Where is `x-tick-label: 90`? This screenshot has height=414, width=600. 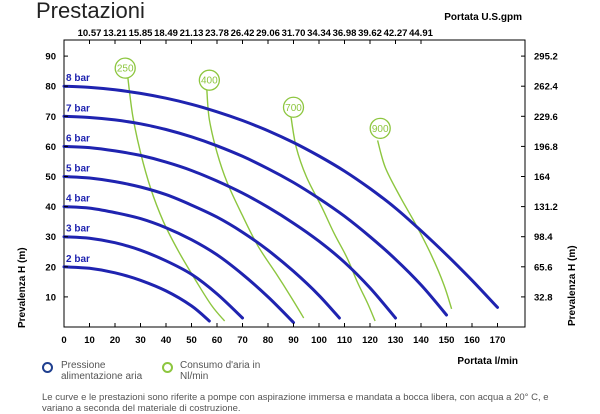 x-tick-label: 90 is located at coordinates (293, 340).